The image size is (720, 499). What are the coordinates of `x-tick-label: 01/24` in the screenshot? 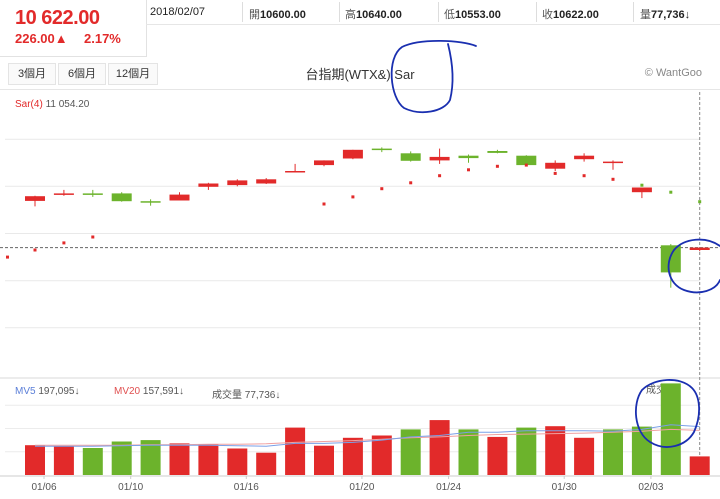 It's located at (448, 487).